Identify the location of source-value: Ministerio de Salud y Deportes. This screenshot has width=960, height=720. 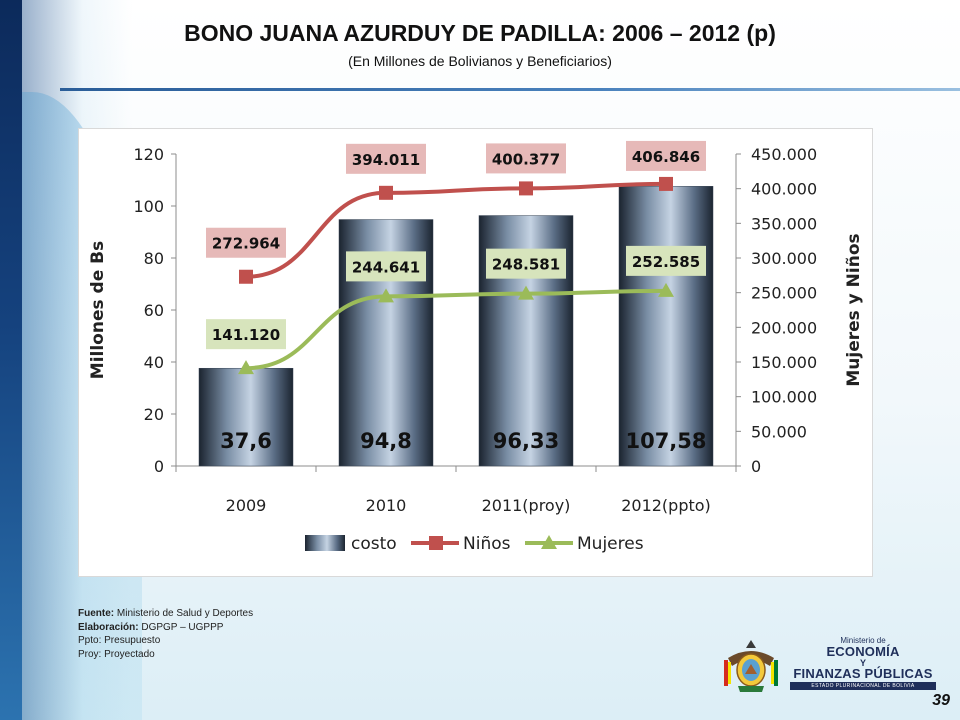
(184, 613).